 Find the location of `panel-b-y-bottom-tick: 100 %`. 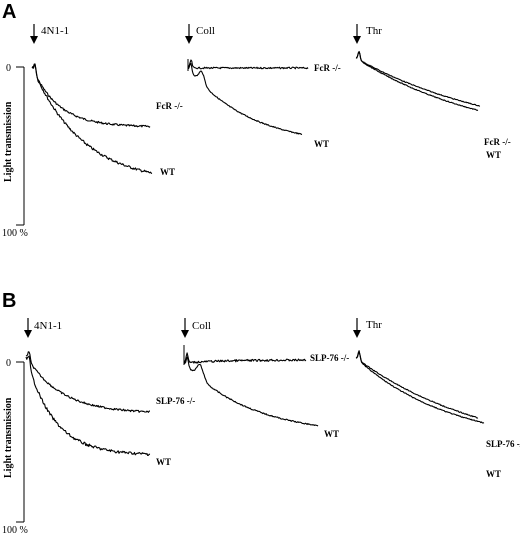

panel-b-y-bottom-tick: 100 % is located at coordinates (15, 530).